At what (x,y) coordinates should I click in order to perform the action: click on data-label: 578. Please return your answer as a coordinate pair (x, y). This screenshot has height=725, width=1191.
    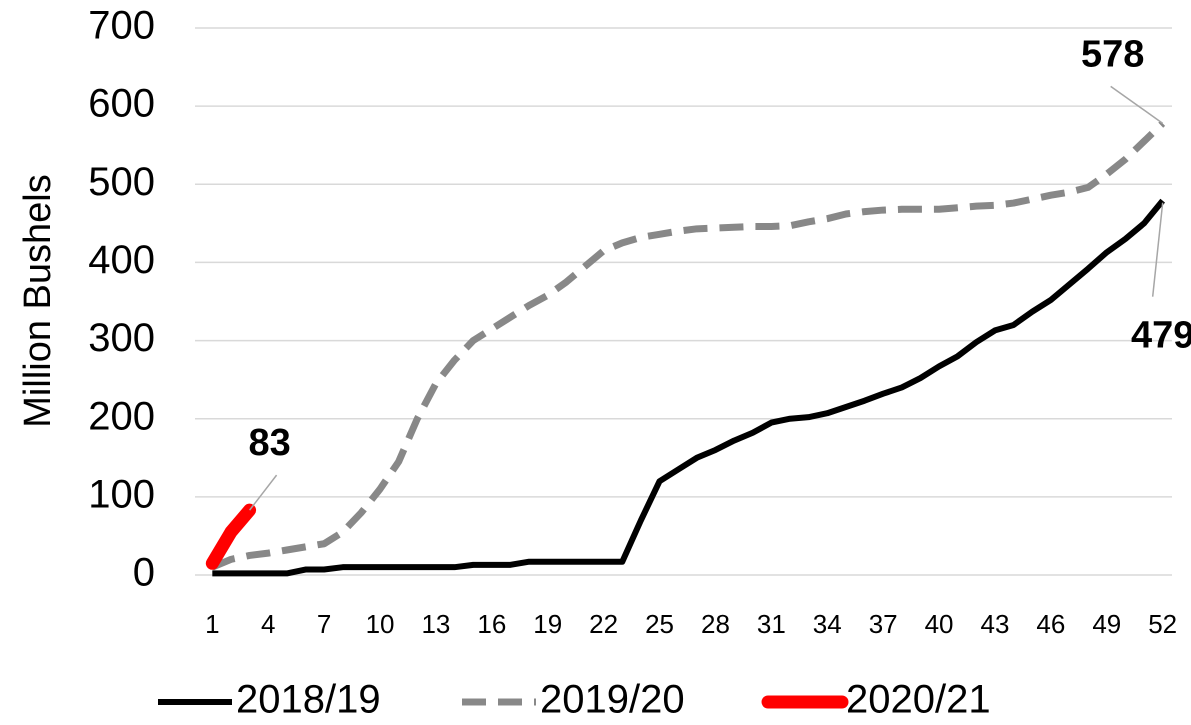
    Looking at the image, I should click on (1112, 54).